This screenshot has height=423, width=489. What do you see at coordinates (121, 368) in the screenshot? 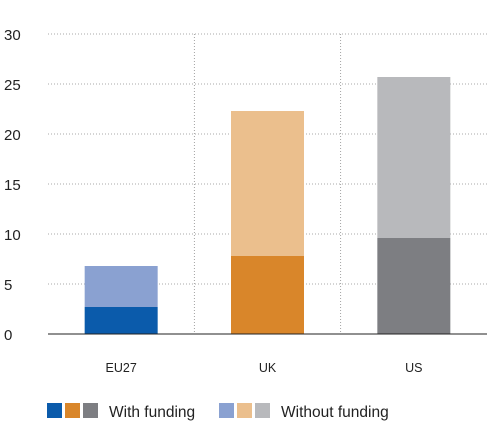
I see `x-tick-label: EU27` at bounding box center [121, 368].